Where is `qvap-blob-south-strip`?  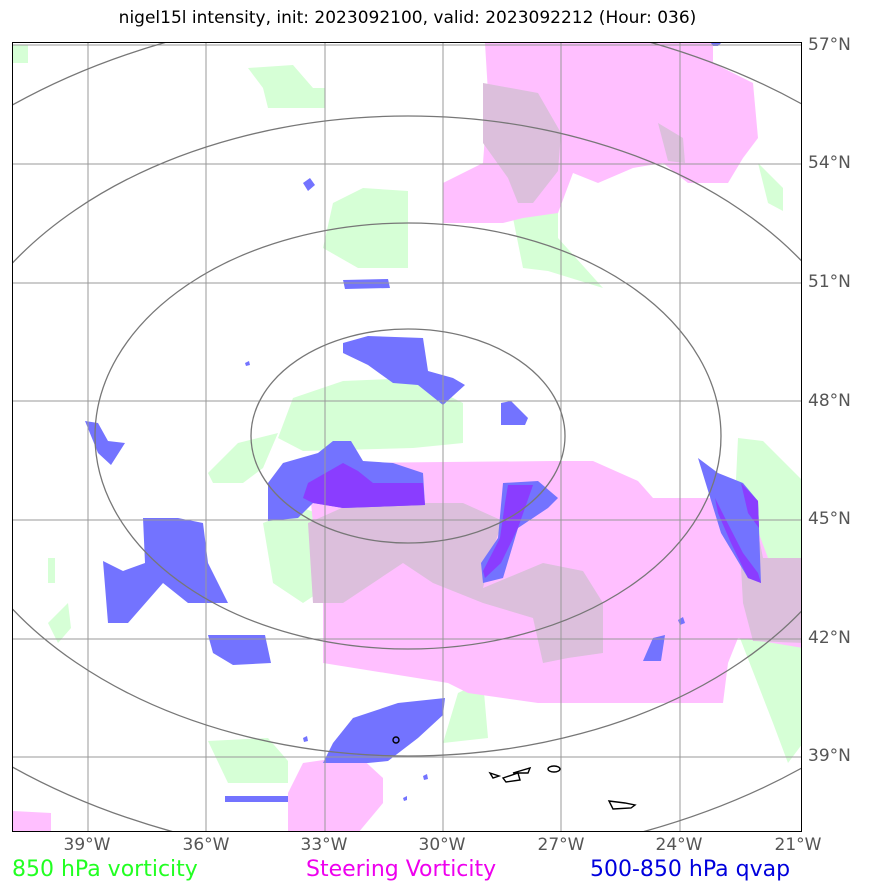 qvap-blob-south-strip is located at coordinates (256, 799).